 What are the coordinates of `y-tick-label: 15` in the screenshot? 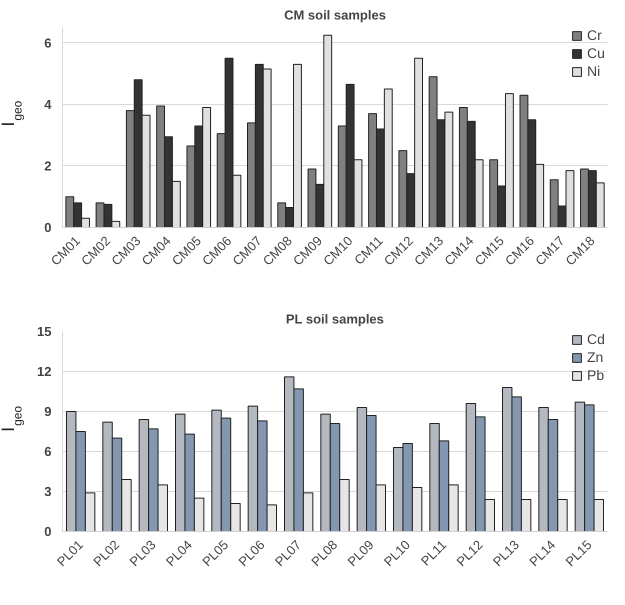 It's located at (44, 331).